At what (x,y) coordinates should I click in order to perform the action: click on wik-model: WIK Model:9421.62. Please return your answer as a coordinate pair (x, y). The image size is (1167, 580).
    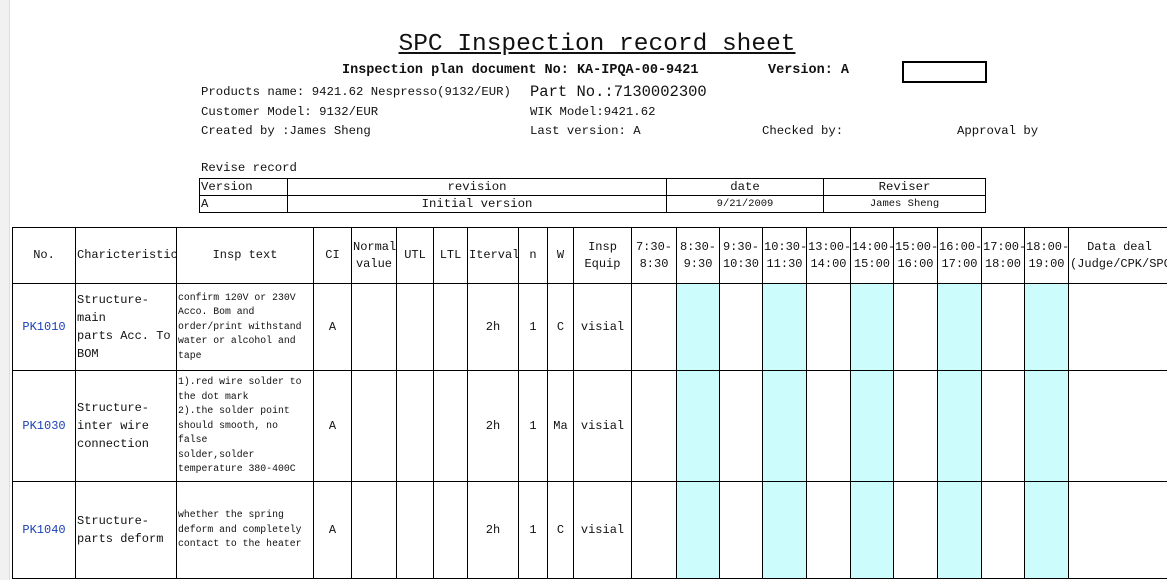
    Looking at the image, I should click on (593, 112).